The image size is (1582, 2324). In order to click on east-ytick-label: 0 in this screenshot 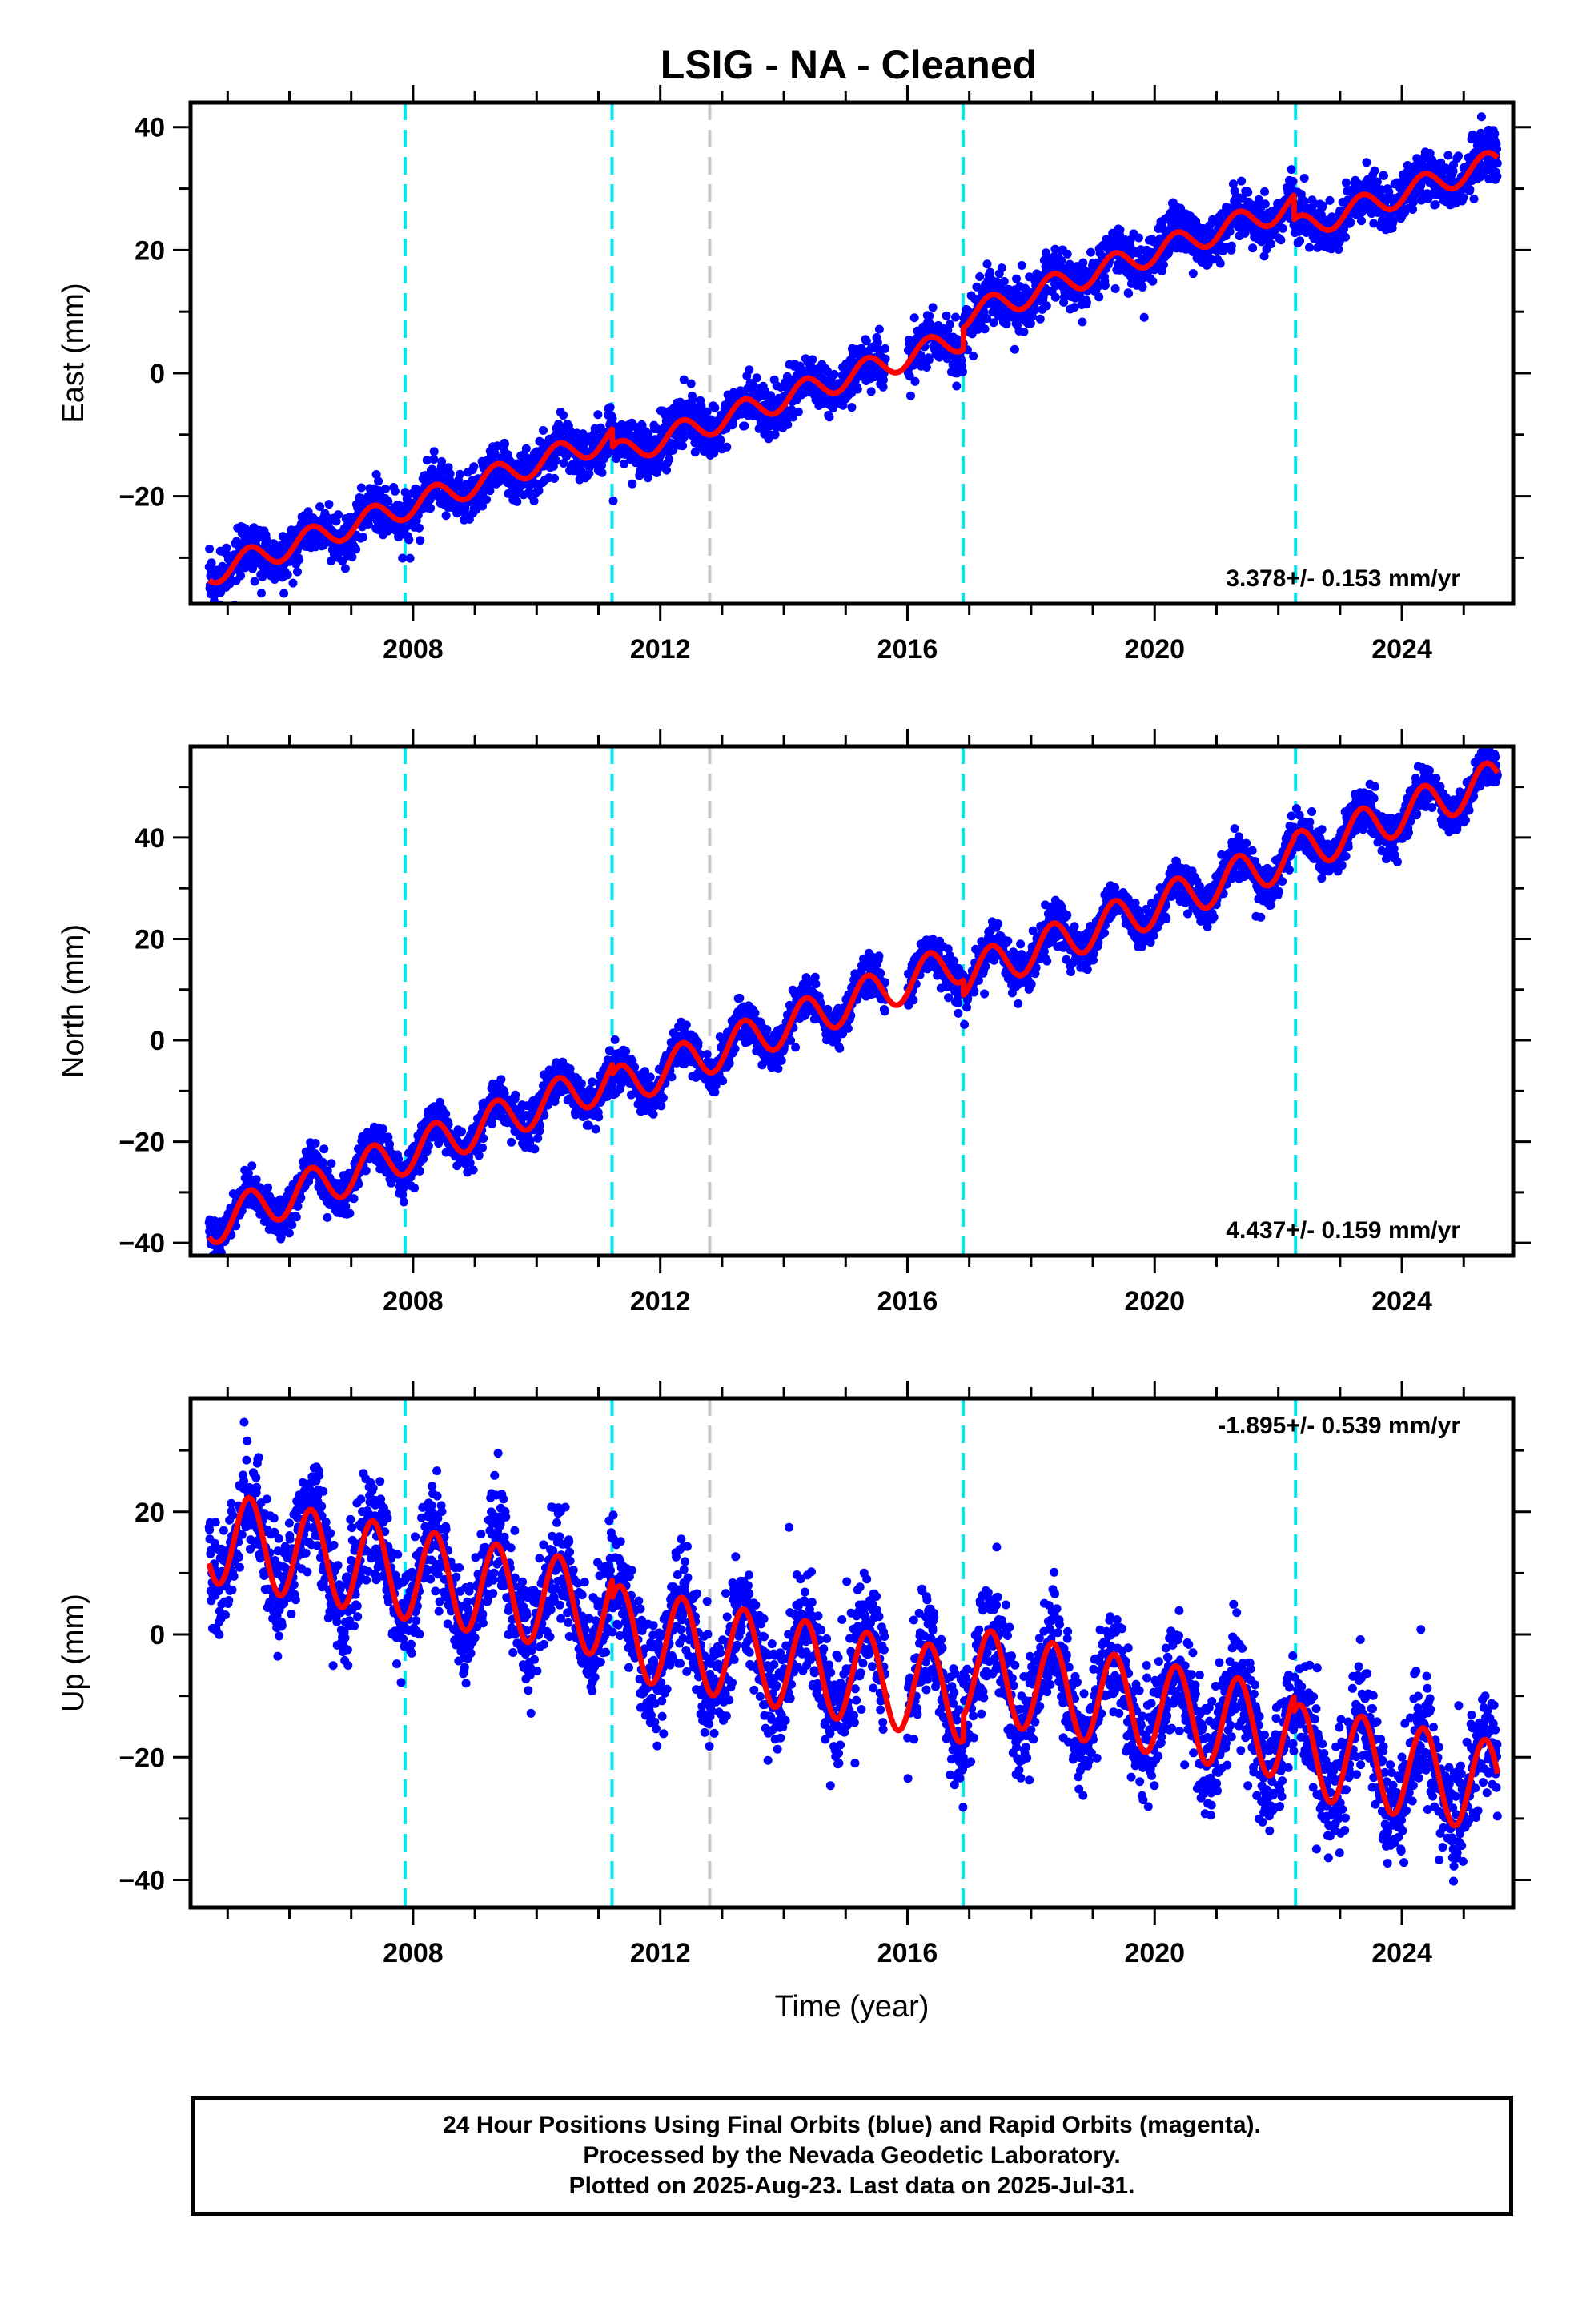, I will do `click(157, 374)`.